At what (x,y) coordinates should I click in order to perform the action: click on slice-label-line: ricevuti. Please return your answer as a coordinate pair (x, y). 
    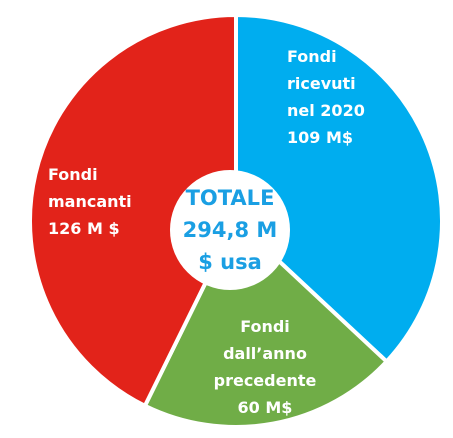
    Looking at the image, I should click on (321, 83).